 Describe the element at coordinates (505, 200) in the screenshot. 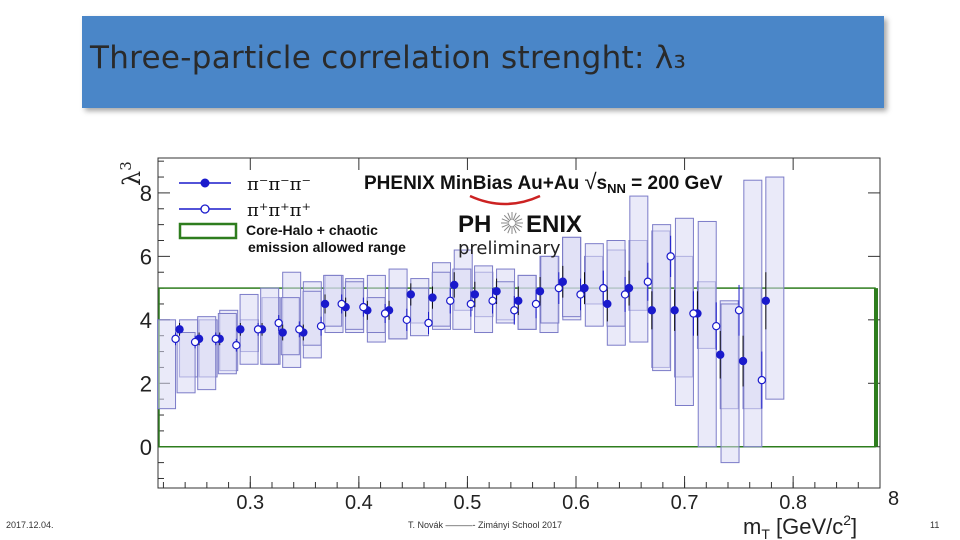

I see `logo-red-arc` at that location.